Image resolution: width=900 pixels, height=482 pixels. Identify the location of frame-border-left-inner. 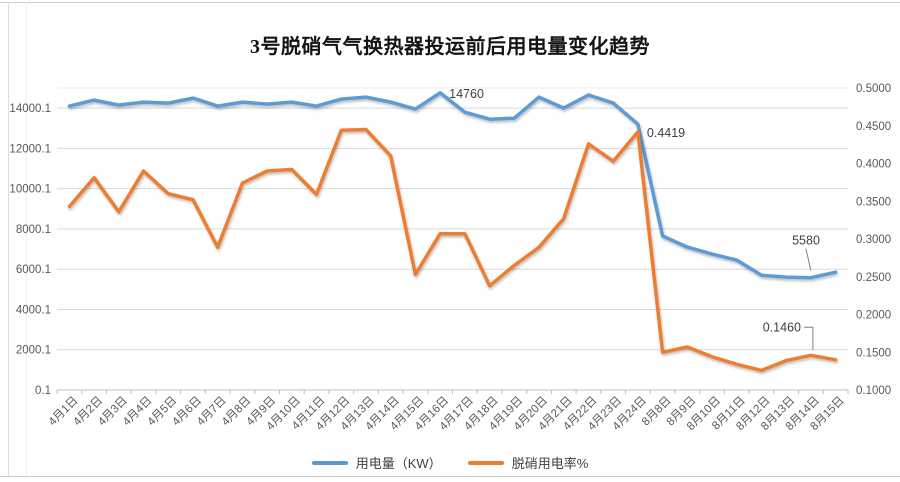
(26, 239).